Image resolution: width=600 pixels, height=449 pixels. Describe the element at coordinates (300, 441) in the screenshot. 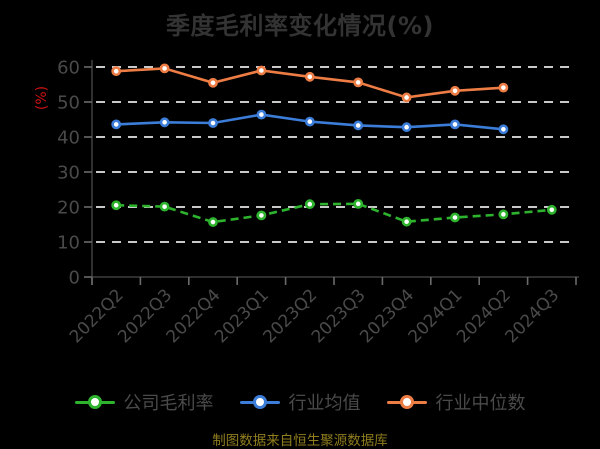

I see `data-source-caption: 制图数据来自恒生聚源数据库` at that location.